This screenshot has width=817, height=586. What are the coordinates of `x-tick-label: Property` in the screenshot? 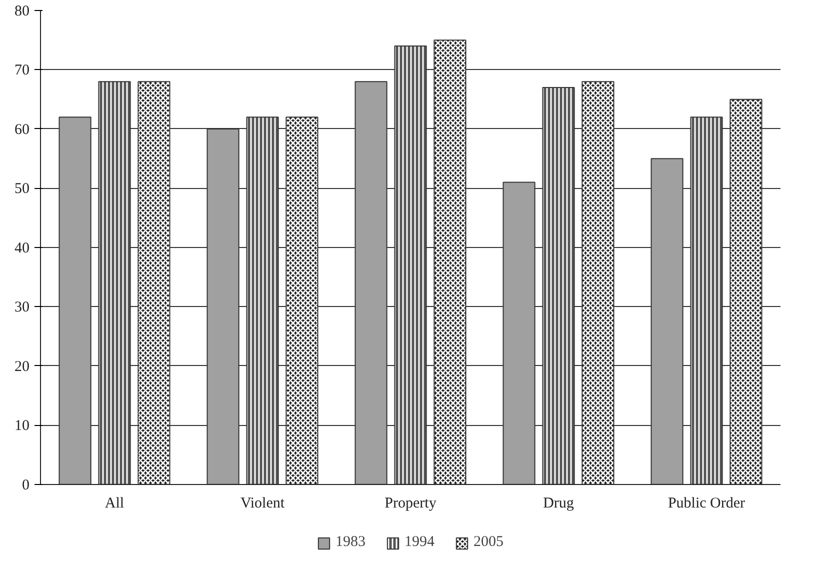 It's located at (410, 503).